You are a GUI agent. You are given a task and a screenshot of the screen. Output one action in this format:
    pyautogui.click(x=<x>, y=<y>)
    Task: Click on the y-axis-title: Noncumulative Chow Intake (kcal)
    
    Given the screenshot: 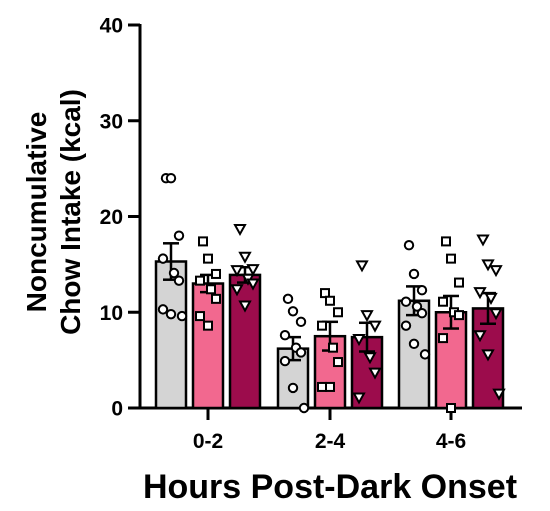 What is the action you would take?
    pyautogui.click(x=53, y=212)
    